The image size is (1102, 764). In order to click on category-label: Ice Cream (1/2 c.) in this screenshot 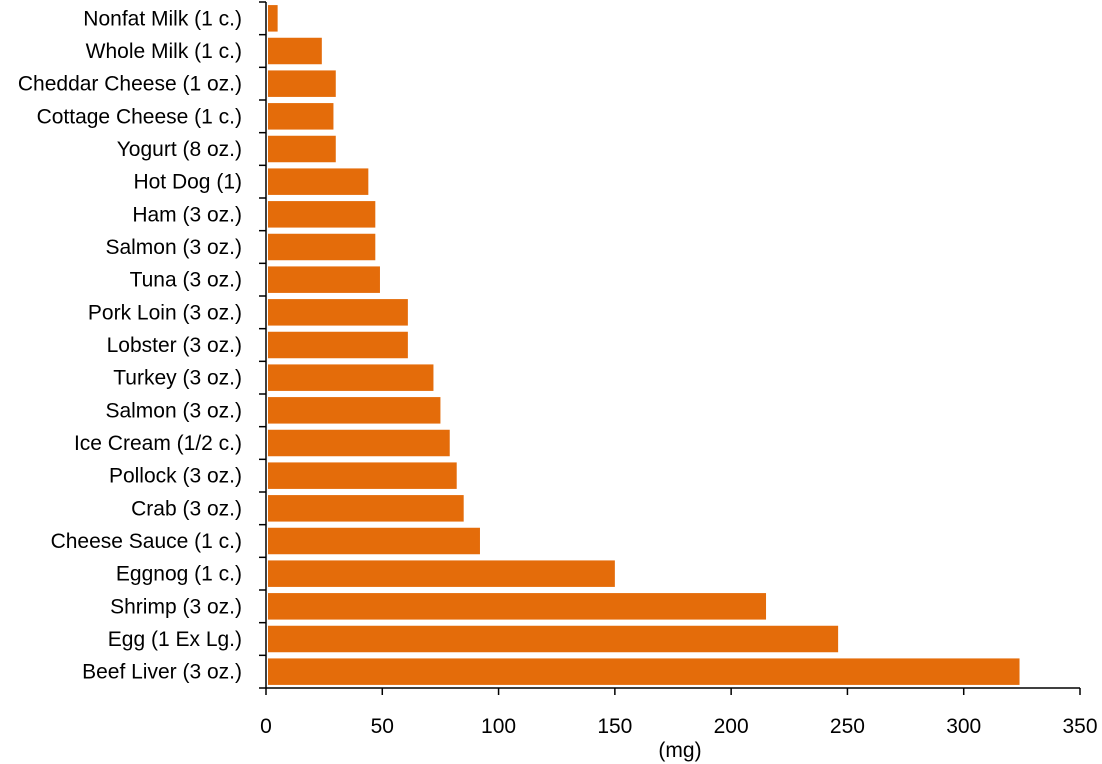, I will do `click(158, 443)`.